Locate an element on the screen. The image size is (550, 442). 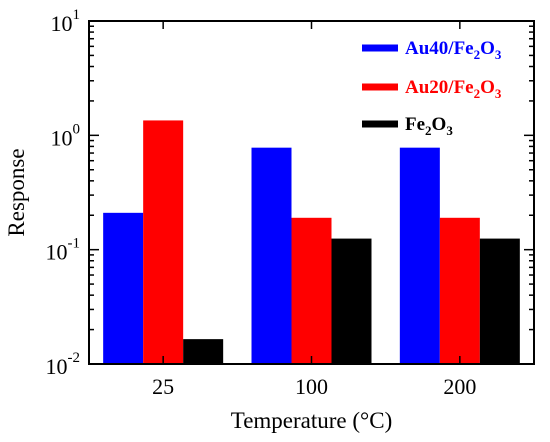
x-tick-label: 100 is located at coordinates (311, 386).